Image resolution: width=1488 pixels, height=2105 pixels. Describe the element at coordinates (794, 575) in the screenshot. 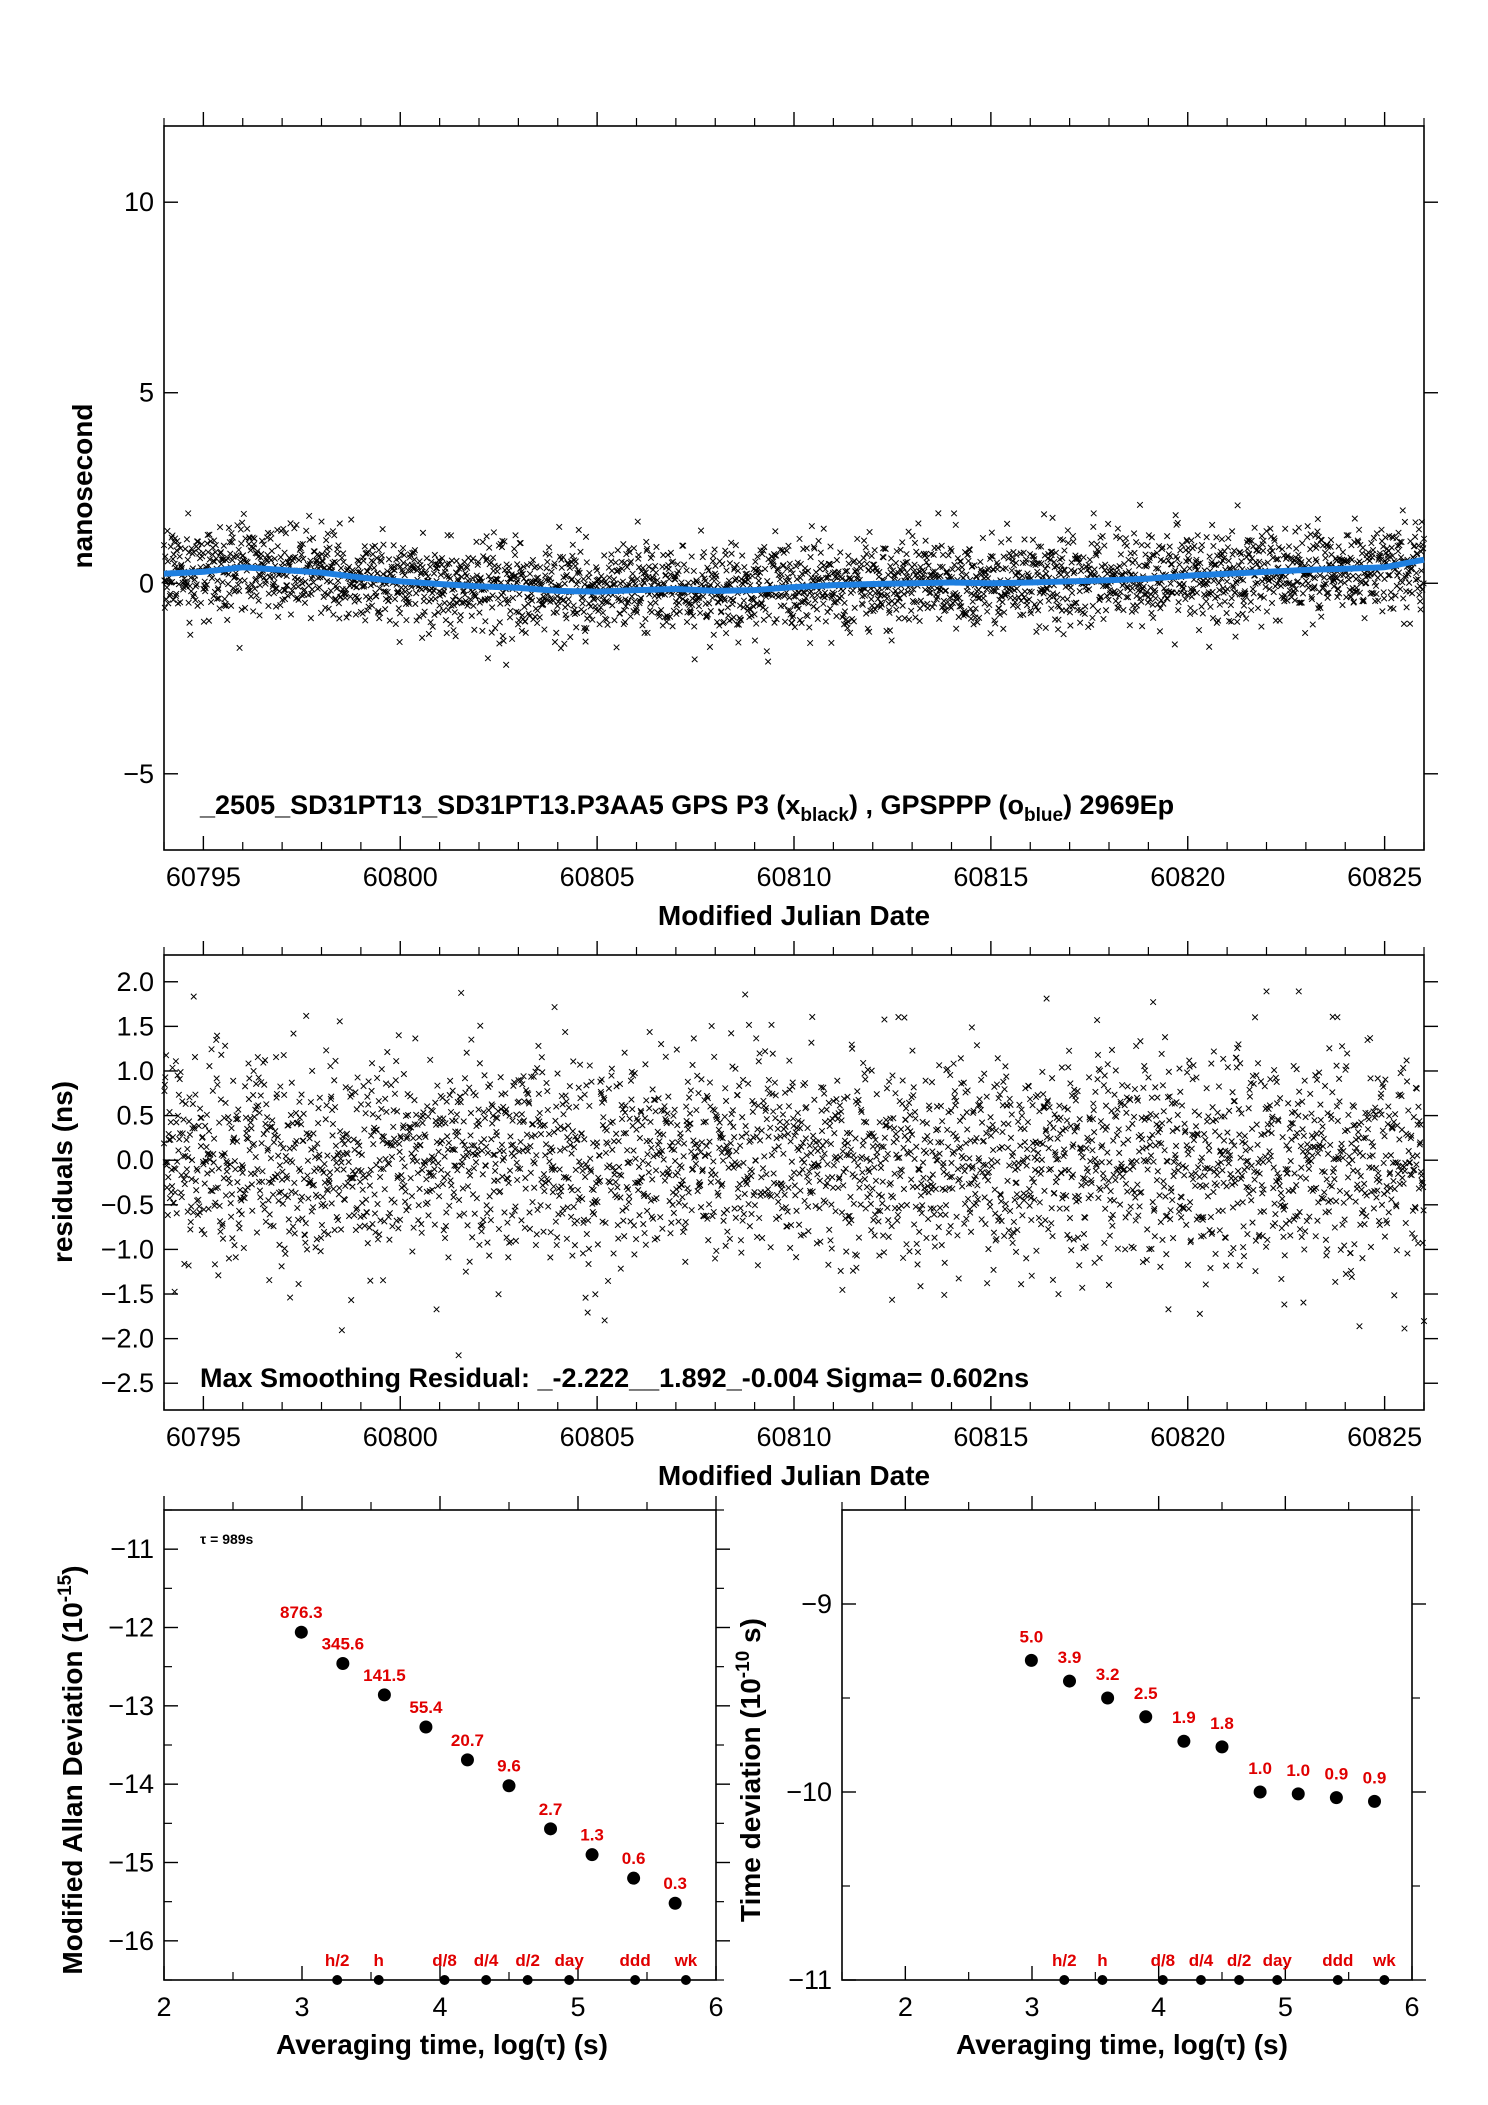

I see `blue-smoothed-line` at that location.